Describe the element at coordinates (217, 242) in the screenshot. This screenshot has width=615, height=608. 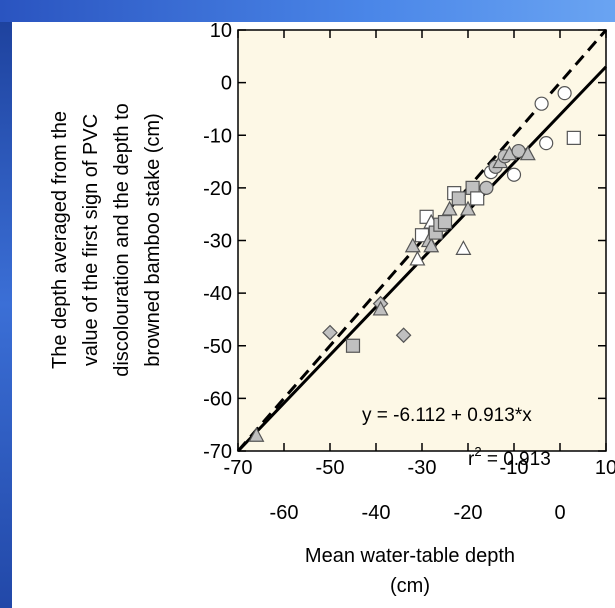
I see `y-tick-label: -30` at that location.